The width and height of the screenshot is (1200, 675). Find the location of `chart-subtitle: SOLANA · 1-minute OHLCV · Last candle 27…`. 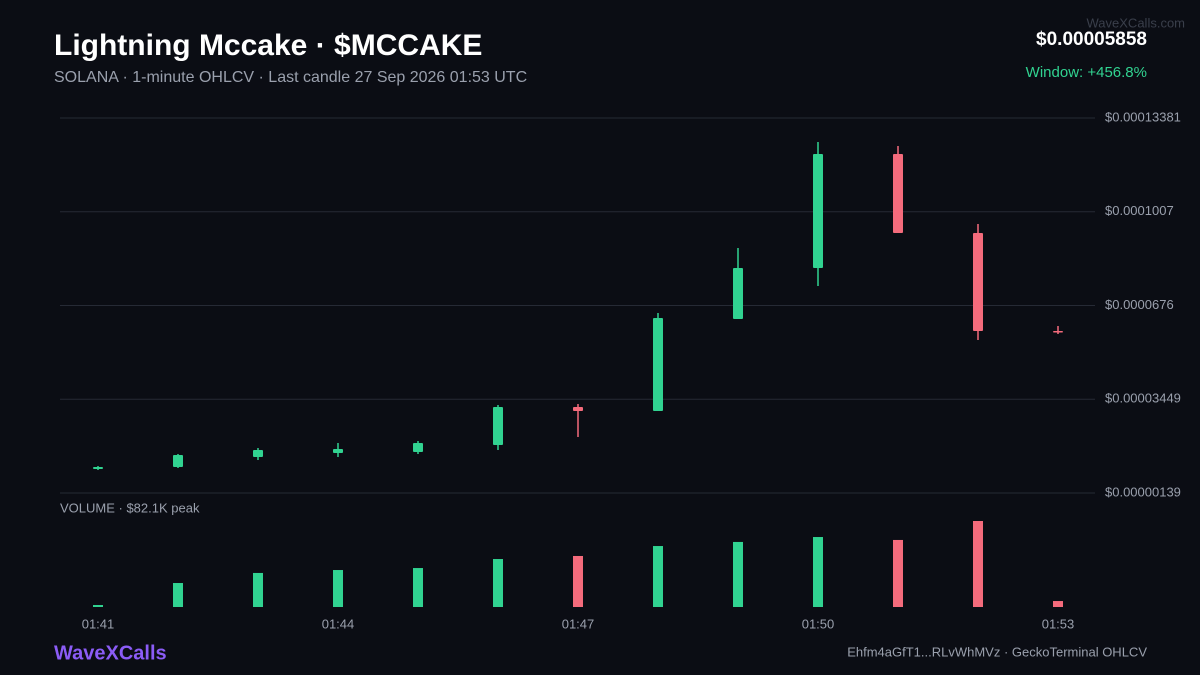

chart-subtitle: SOLANA · 1-minute OHLCV · Last candle 27… is located at coordinates (290, 77).